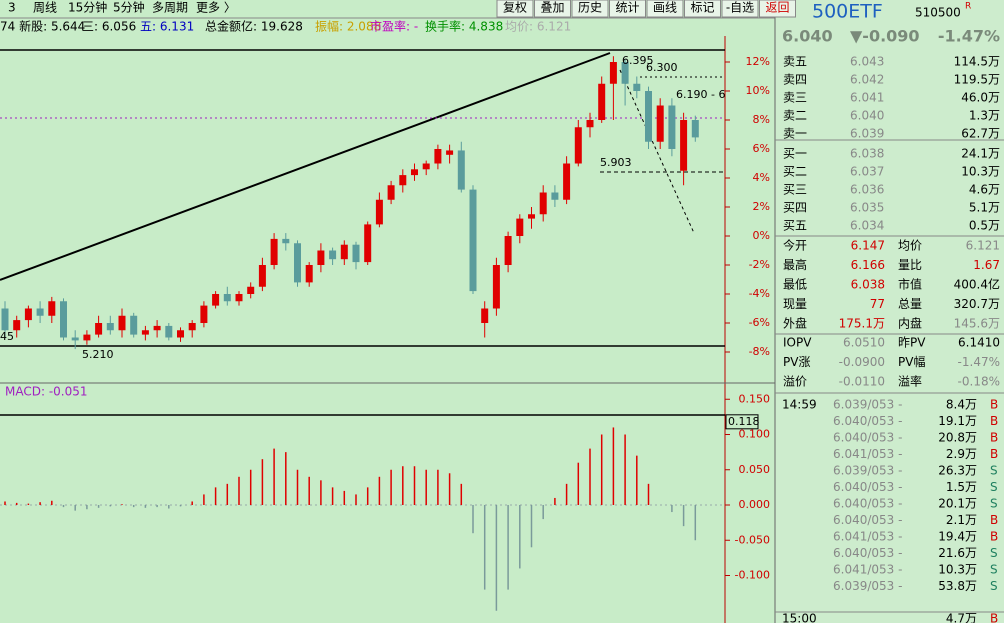  Describe the element at coordinates (862, 324) in the screenshot. I see `stat-value: 175.1万` at that location.